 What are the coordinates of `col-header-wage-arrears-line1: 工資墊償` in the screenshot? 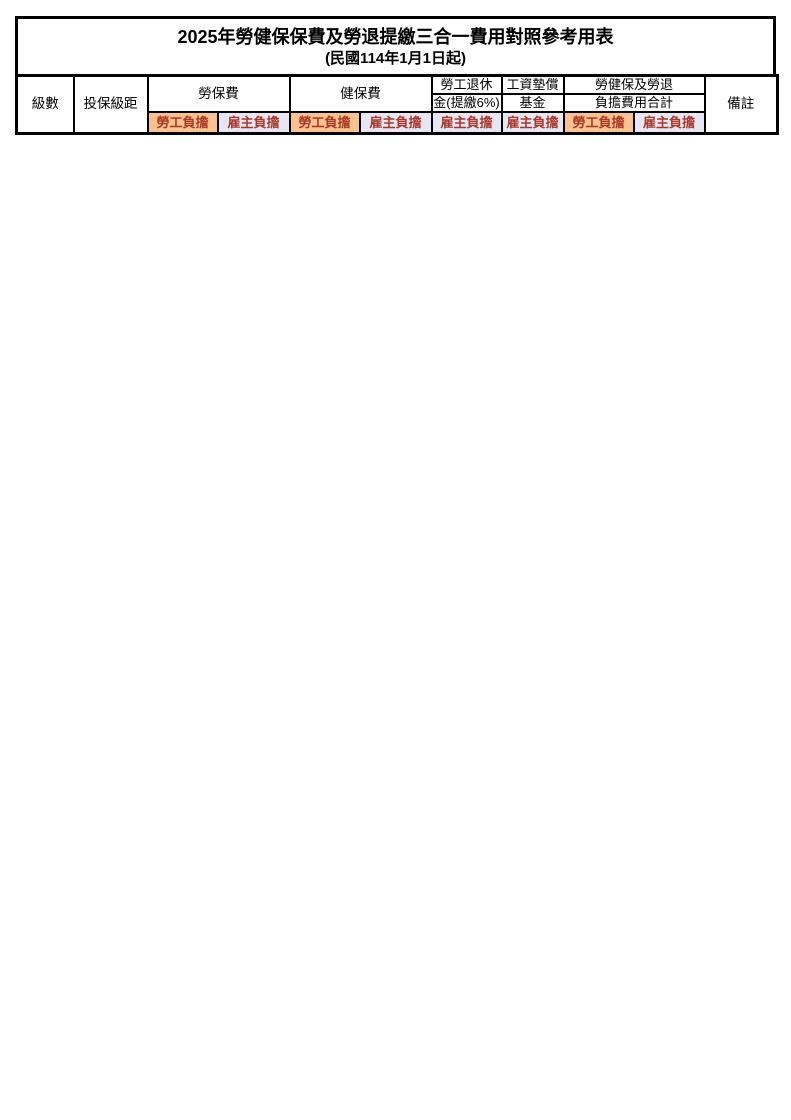 It's located at (532, 85).